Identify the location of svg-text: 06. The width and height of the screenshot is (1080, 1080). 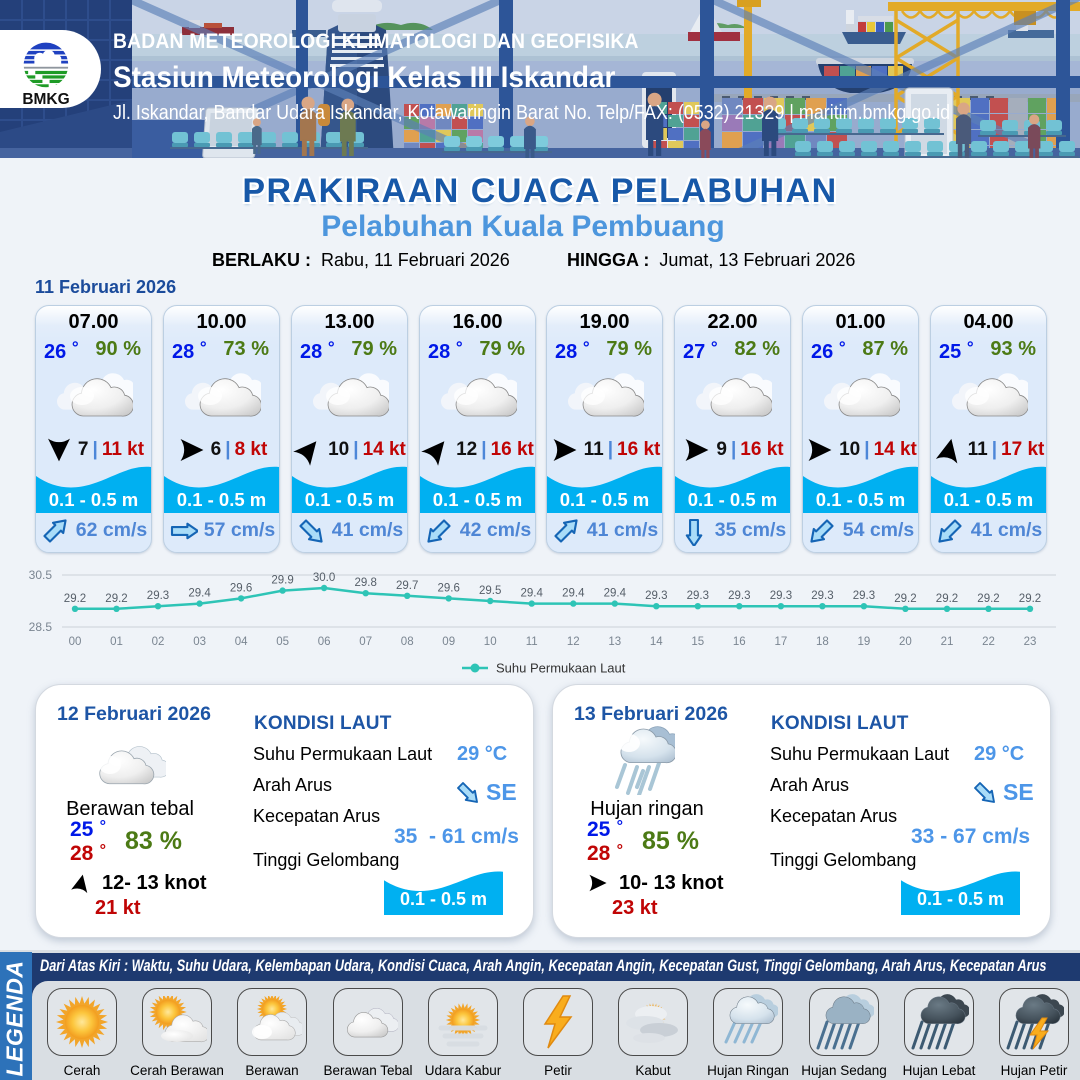
(324, 642).